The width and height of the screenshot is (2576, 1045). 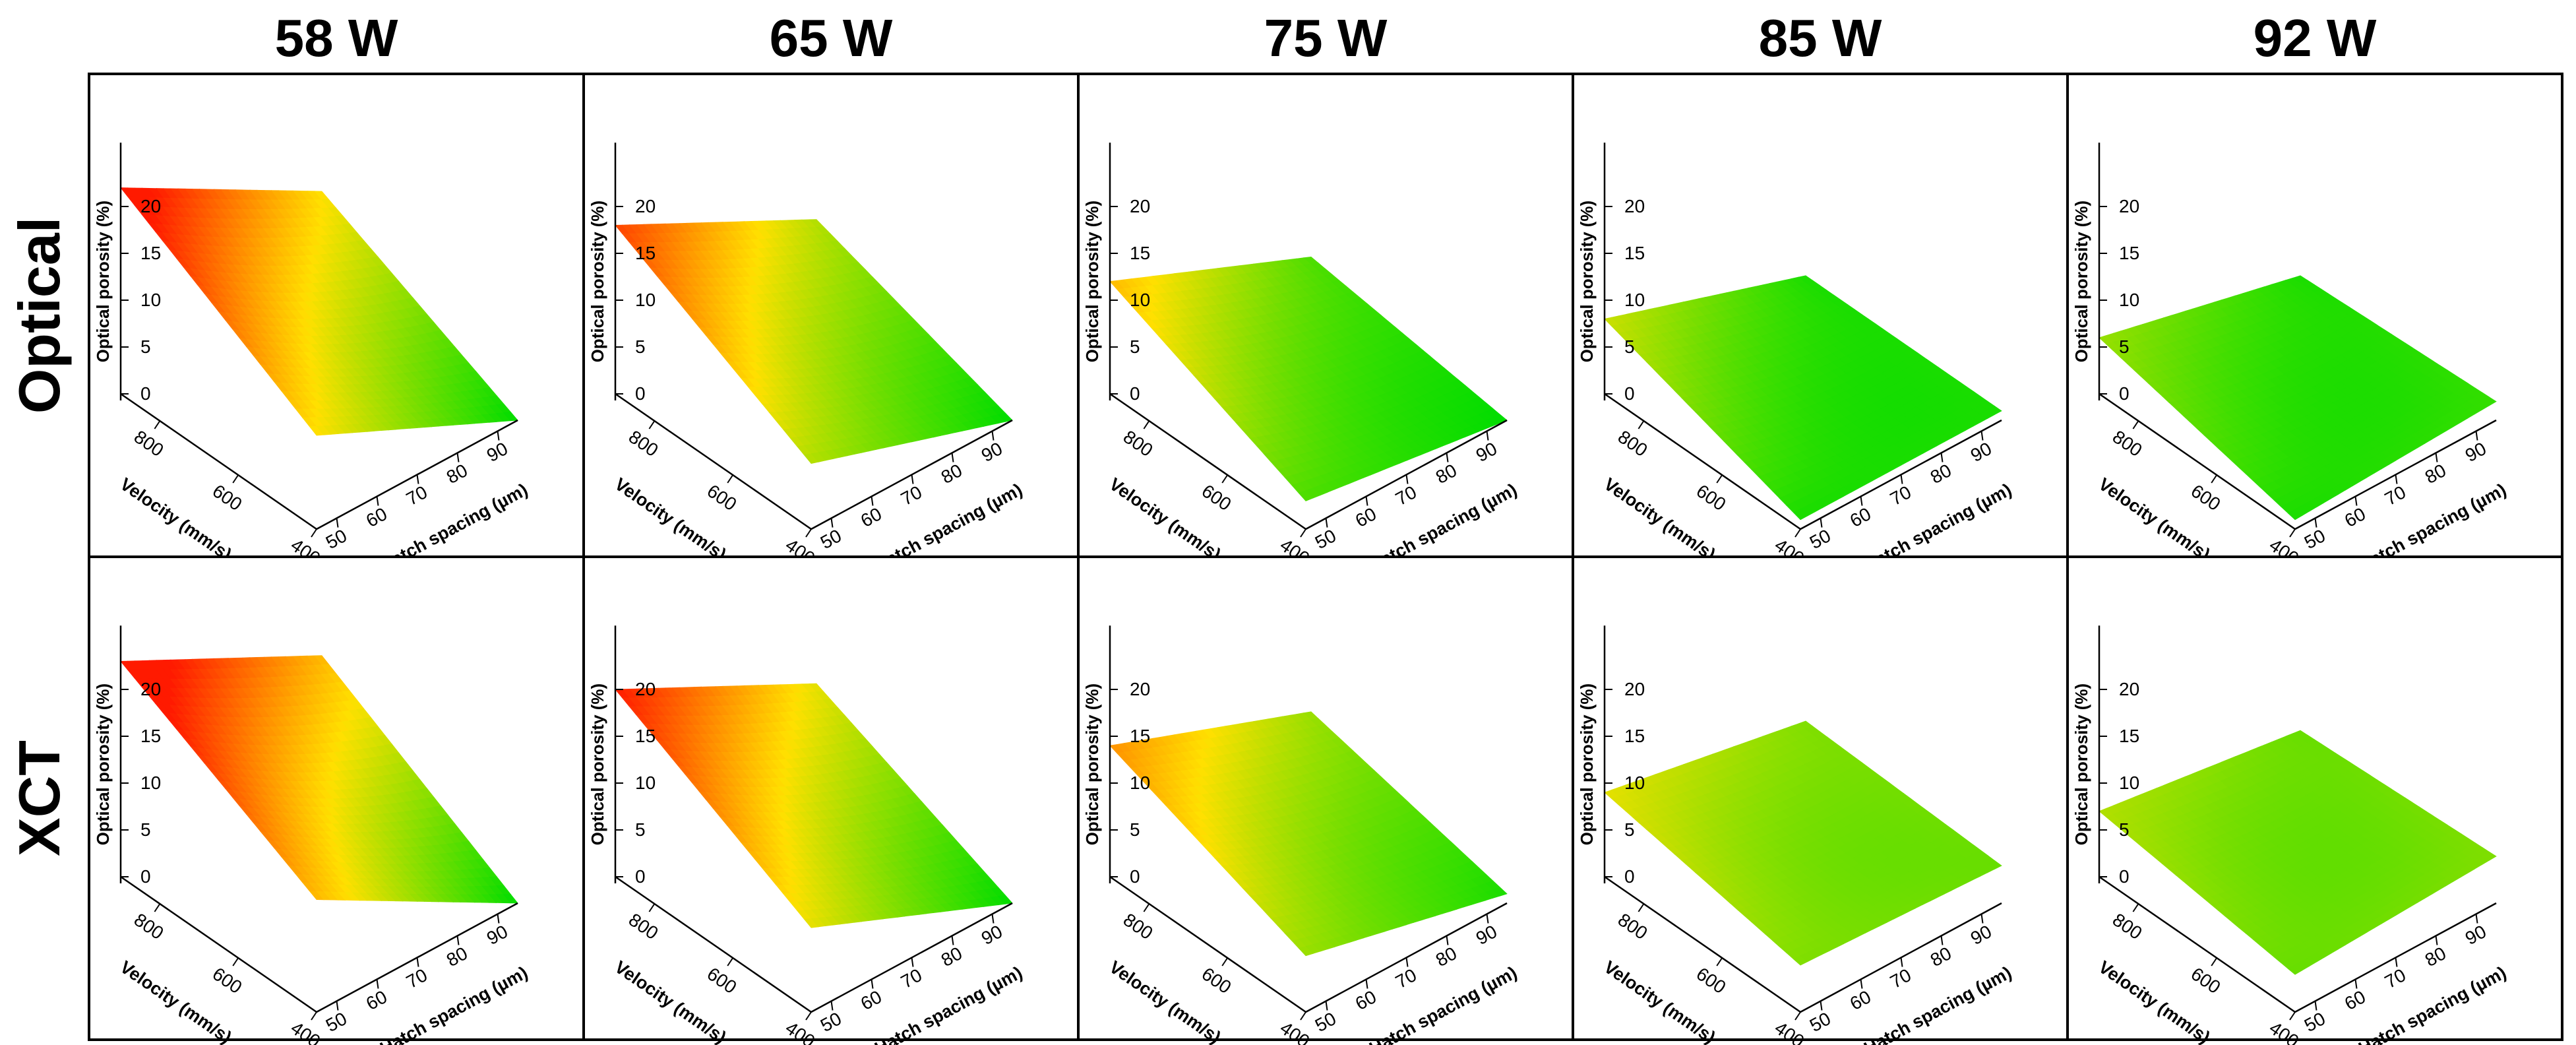 I want to click on column-title: 58 W, so click(x=336, y=38).